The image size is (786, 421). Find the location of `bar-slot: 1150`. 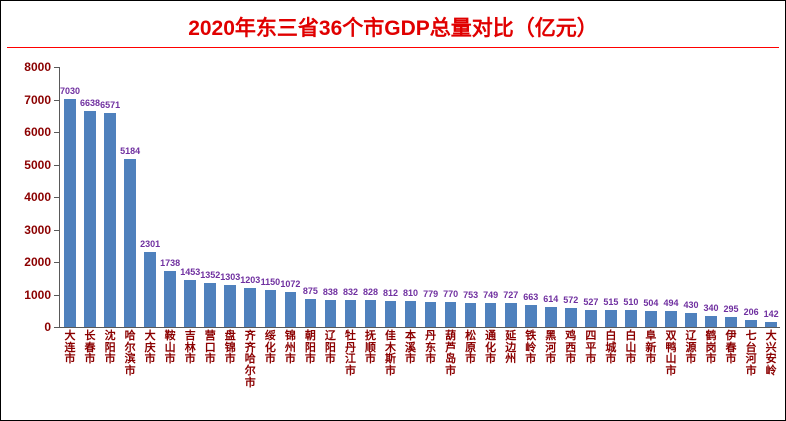

bar-slot: 1150 is located at coordinates (270, 197).